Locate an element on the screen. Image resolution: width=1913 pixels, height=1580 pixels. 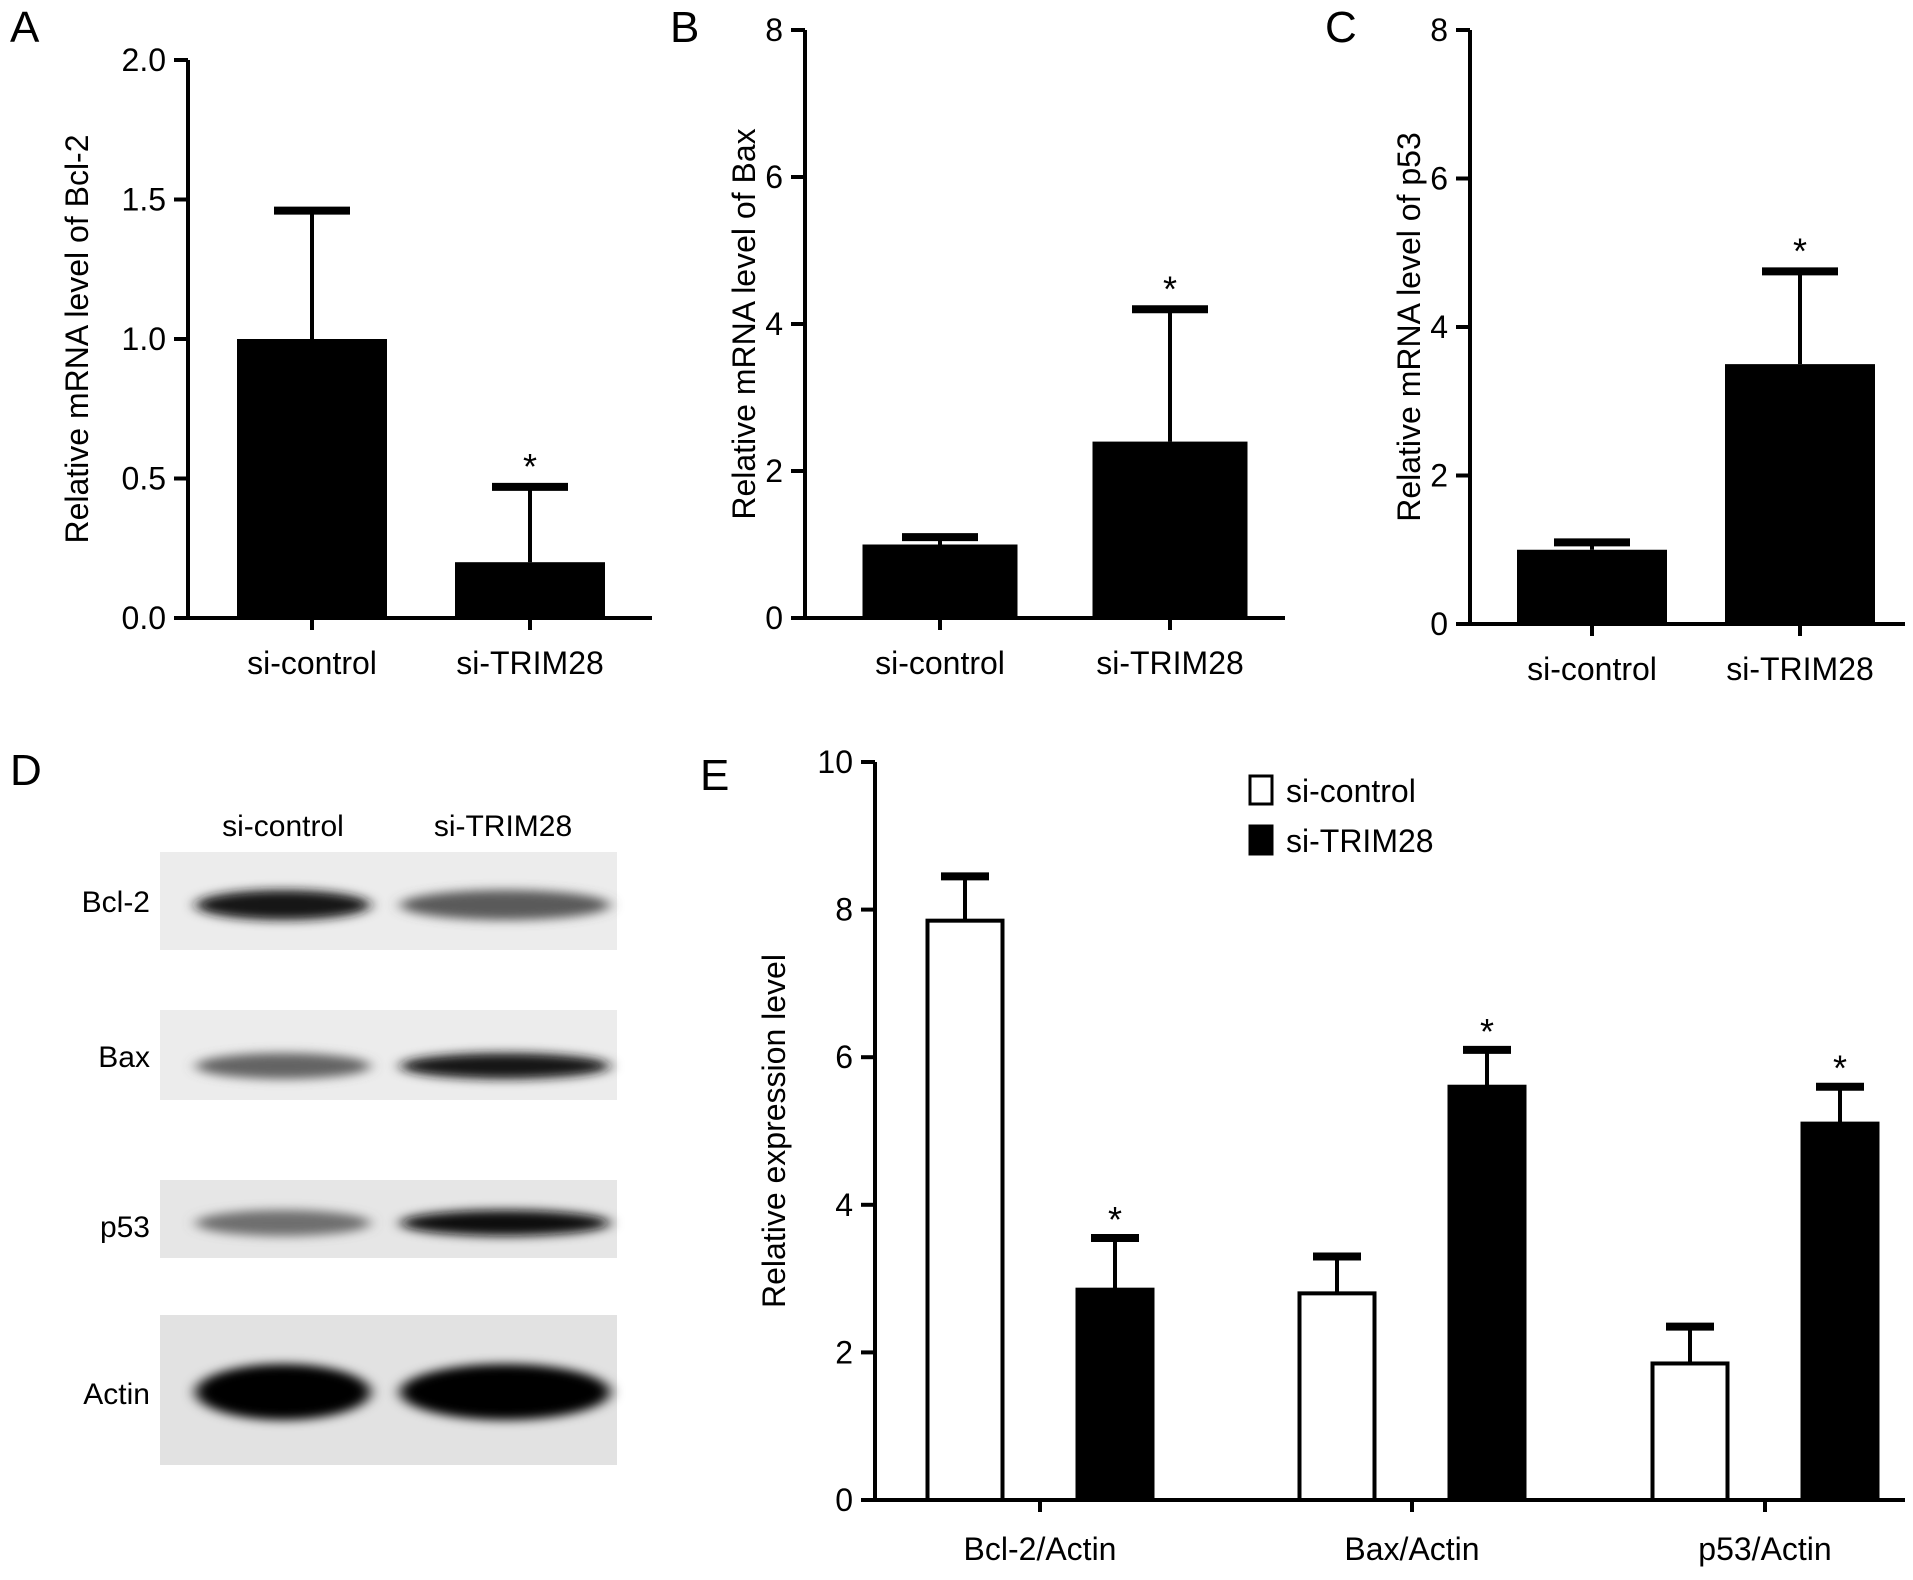
y-tick-label: 1.0 is located at coordinates (144, 339).